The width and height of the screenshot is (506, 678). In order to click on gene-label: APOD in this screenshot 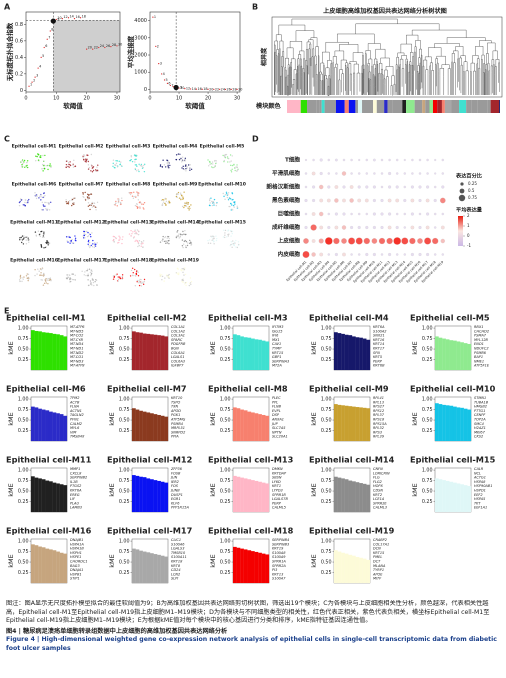, I will do `click(175, 411)`.